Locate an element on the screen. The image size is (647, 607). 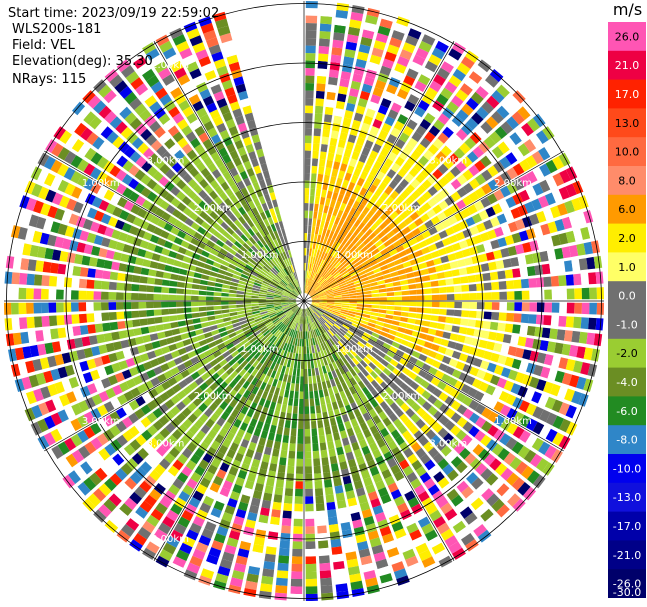
colorbar-segment is located at coordinates (627, 37).